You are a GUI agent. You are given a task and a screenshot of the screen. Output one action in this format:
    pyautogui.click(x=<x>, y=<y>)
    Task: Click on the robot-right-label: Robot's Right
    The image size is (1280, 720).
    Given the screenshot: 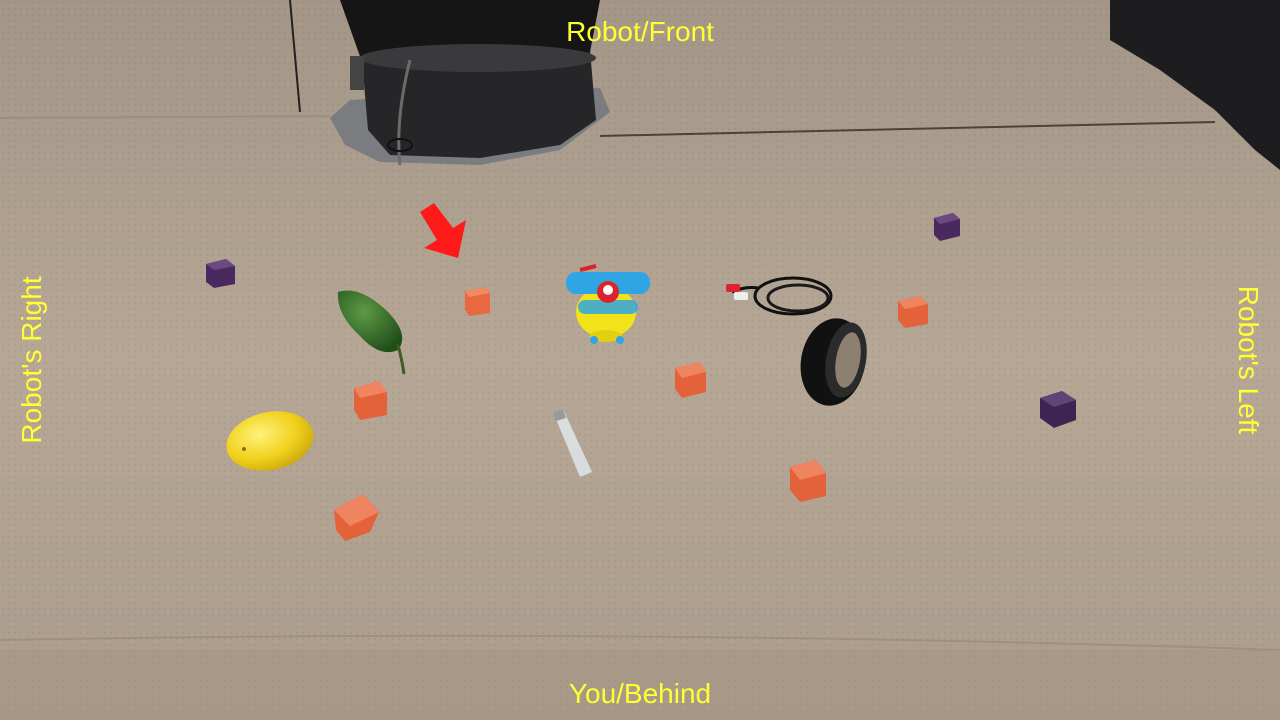 What is the action you would take?
    pyautogui.click(x=31, y=360)
    